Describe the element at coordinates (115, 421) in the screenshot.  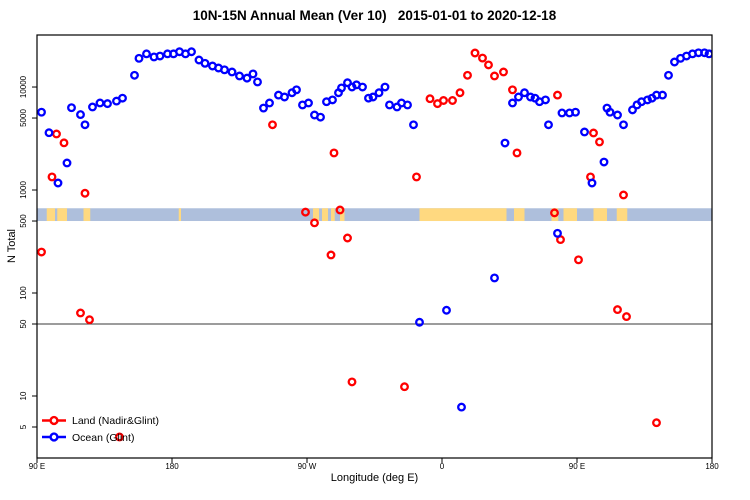
I see `legend-item-land: Land (Nadir&Glint)` at that location.